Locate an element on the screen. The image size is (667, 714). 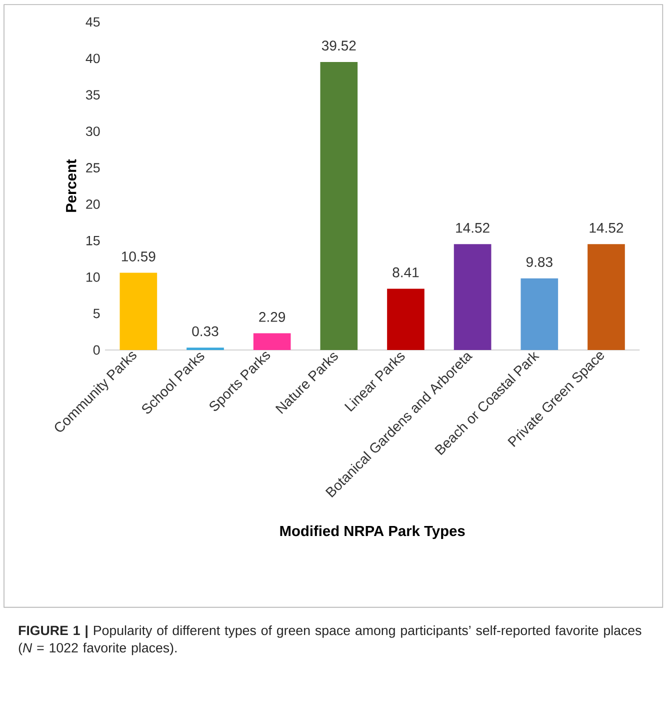
y-tick-label: 20 is located at coordinates (93, 204).